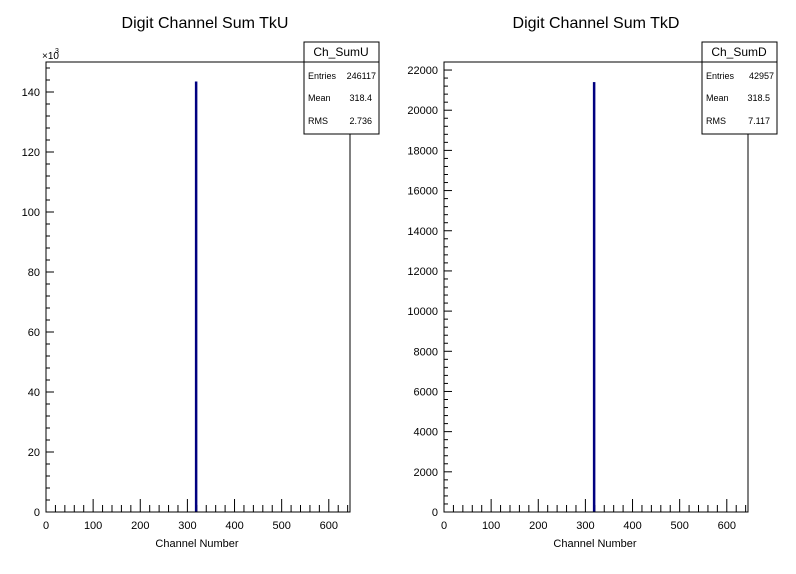 The height and width of the screenshot is (574, 796). Describe the element at coordinates (422, 192) in the screenshot. I see `y-tick-label: 16000` at that location.